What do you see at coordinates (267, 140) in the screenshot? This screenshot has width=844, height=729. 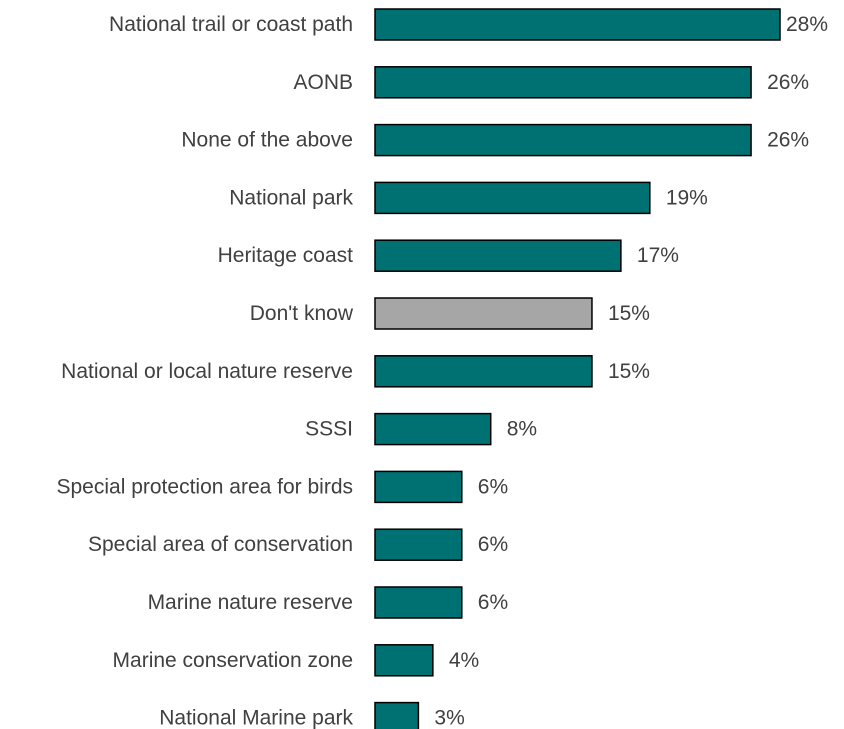 I see `category-label-none-of-the-above: None of the above` at bounding box center [267, 140].